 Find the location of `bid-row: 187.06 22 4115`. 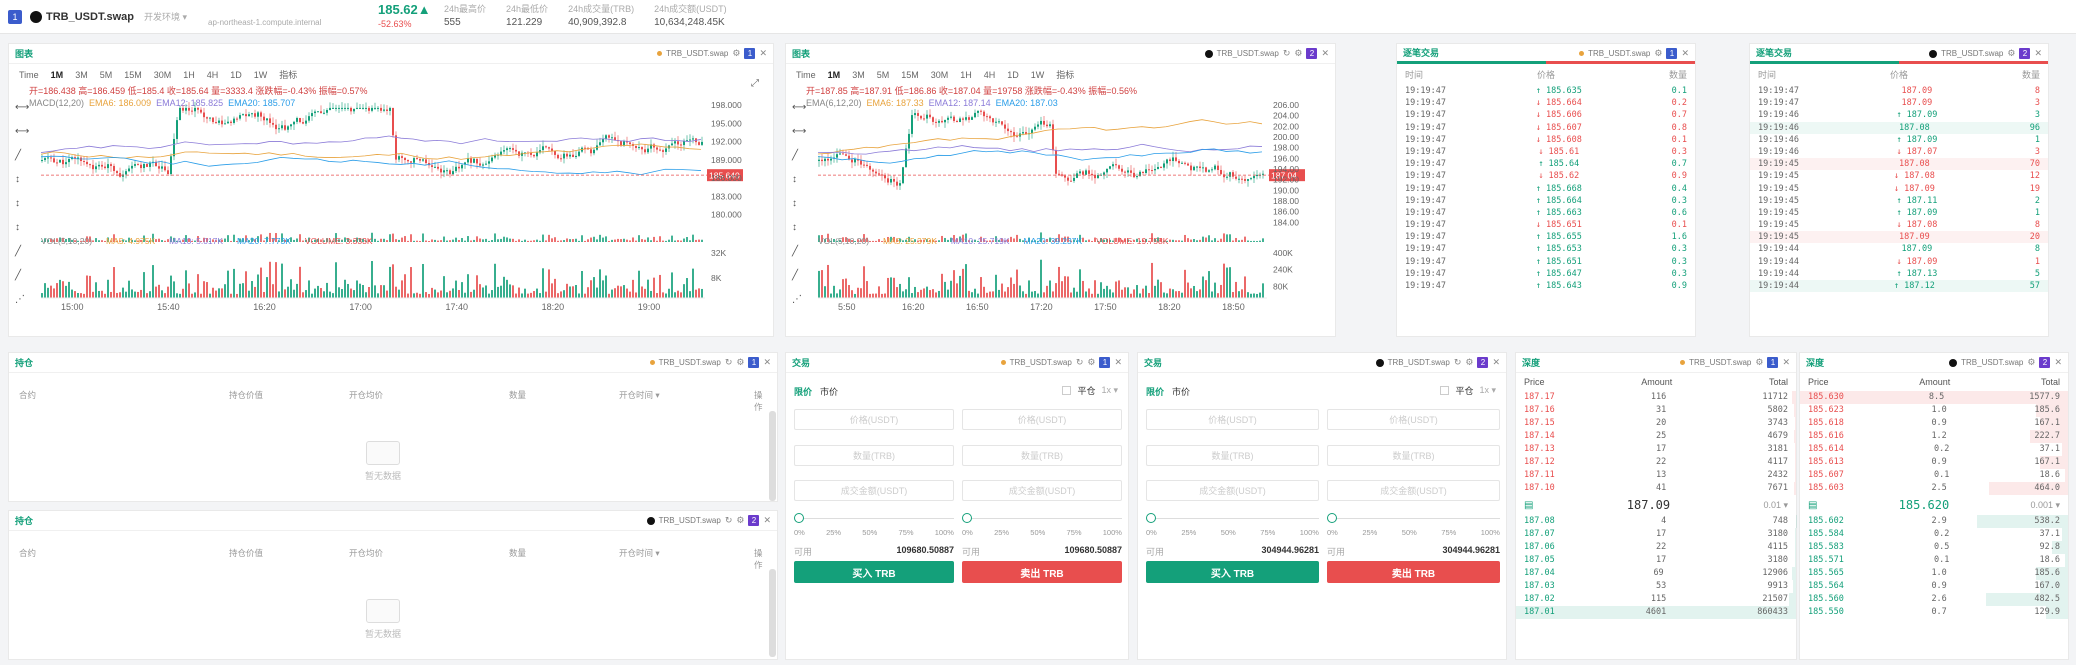

bid-row: 187.06 22 4115 is located at coordinates (1656, 547).